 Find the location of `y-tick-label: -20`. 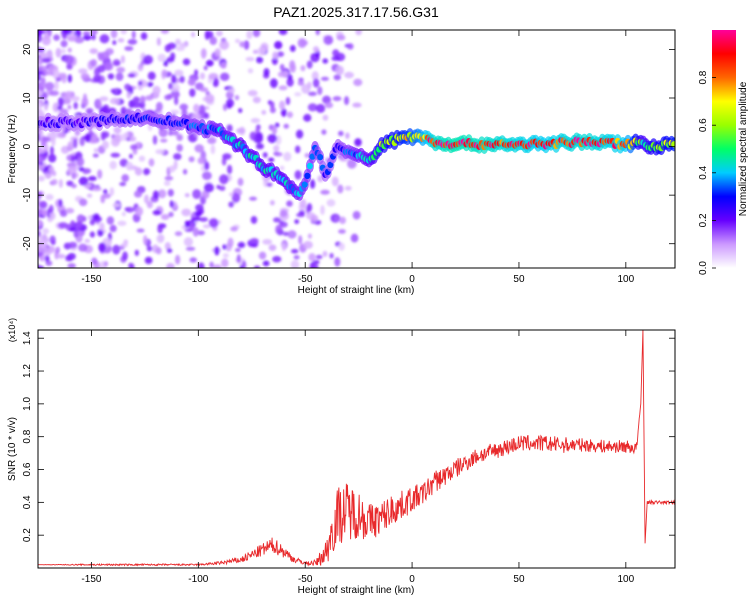

y-tick-label: -20 is located at coordinates (27, 243).